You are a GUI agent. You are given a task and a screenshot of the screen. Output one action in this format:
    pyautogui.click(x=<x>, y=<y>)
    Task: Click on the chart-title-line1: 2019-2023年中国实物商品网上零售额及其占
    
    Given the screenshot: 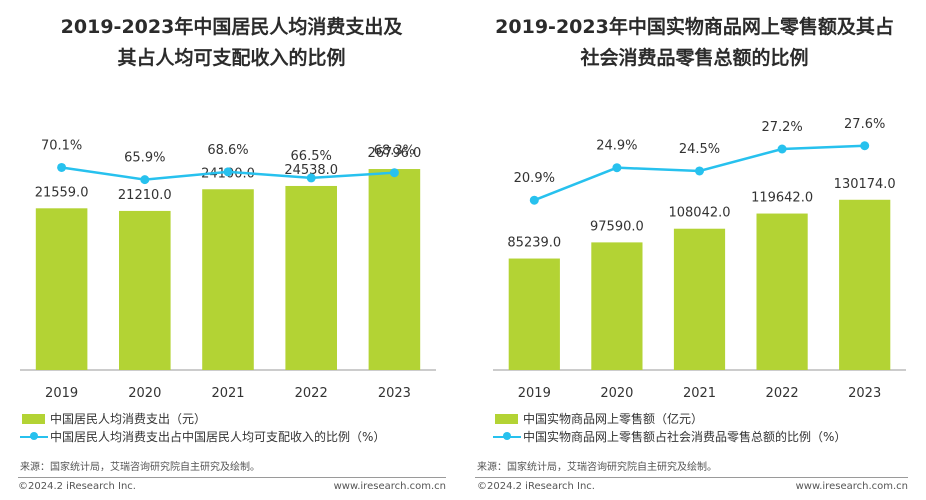 What is the action you would take?
    pyautogui.click(x=694, y=27)
    